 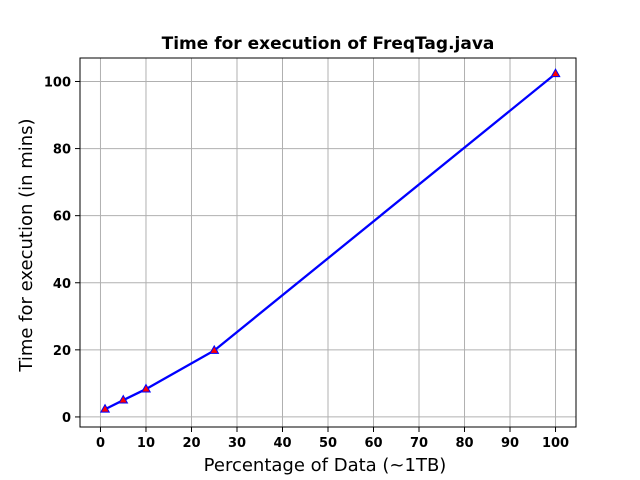 I want to click on y-tick-label: 20, so click(x=62, y=351).